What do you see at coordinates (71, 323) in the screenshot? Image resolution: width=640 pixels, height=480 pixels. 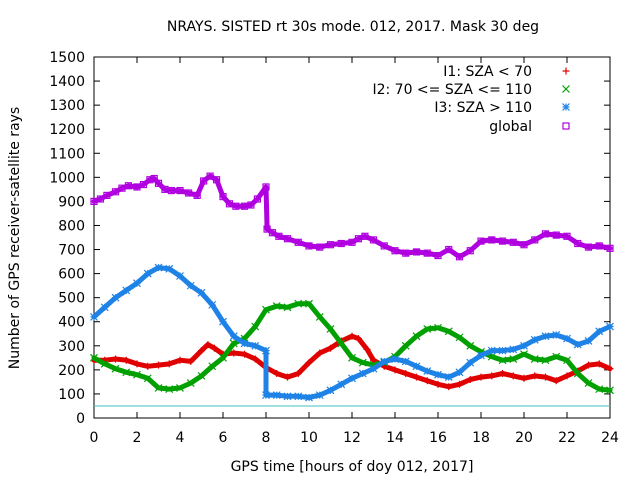 I see `y-tick-label: 400` at bounding box center [71, 323].